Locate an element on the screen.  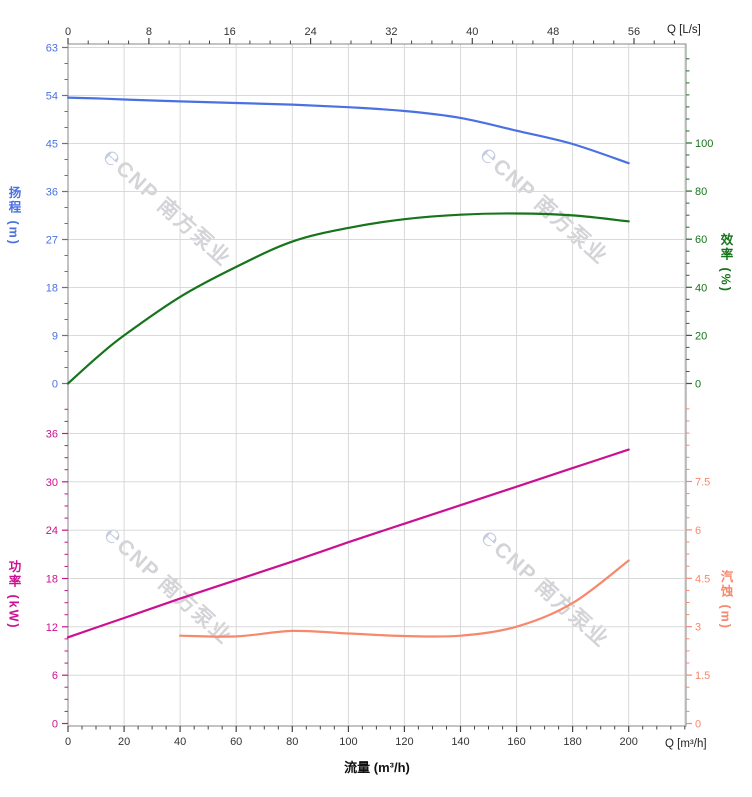
bottom-axis-tick-label: 20 is located at coordinates (124, 742).